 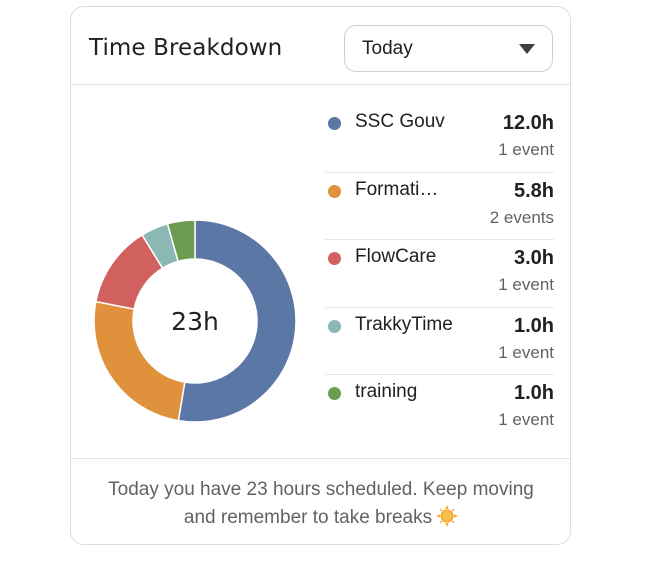 I want to click on legend-item: SSC Gouv 12.0h 1 event, so click(x=439, y=139).